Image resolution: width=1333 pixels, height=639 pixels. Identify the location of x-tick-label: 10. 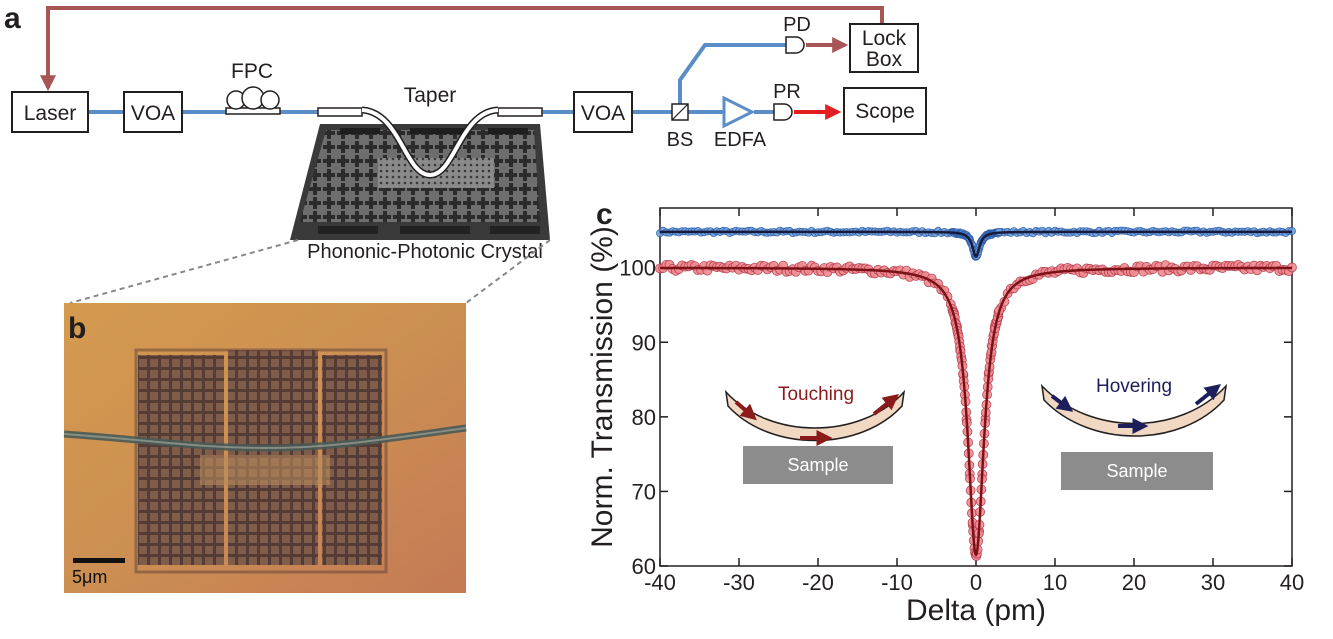
(1055, 582).